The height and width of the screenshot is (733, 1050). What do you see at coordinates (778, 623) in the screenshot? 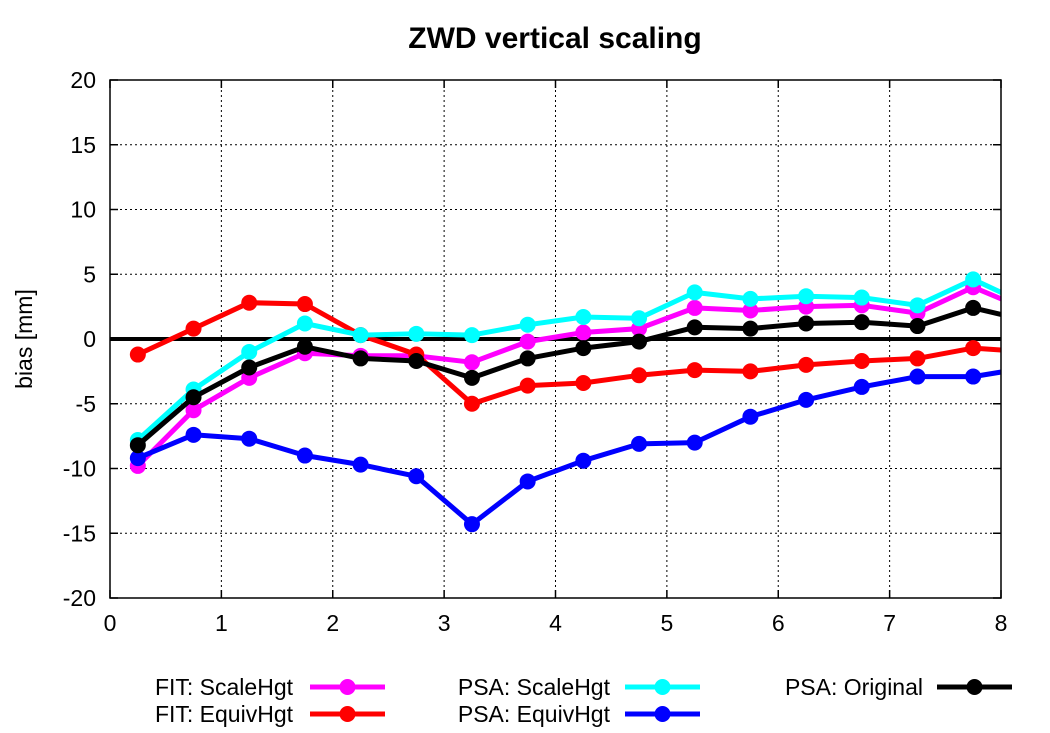
I see `x-tick-label: 6` at bounding box center [778, 623].